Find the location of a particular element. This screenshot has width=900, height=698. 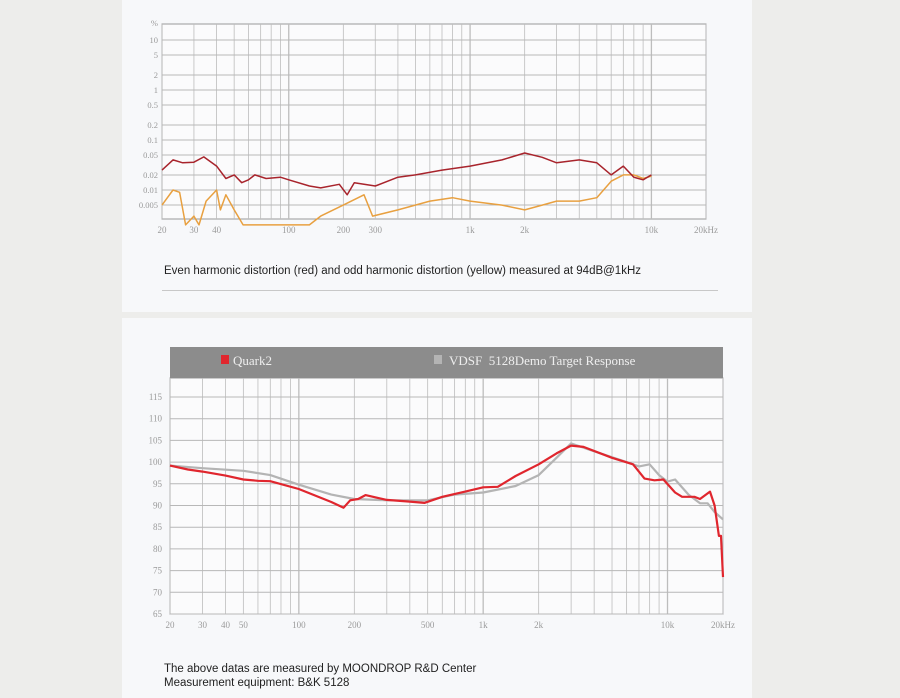

equipment-caption: Measurement equipment: B&K 5128 is located at coordinates (257, 683).